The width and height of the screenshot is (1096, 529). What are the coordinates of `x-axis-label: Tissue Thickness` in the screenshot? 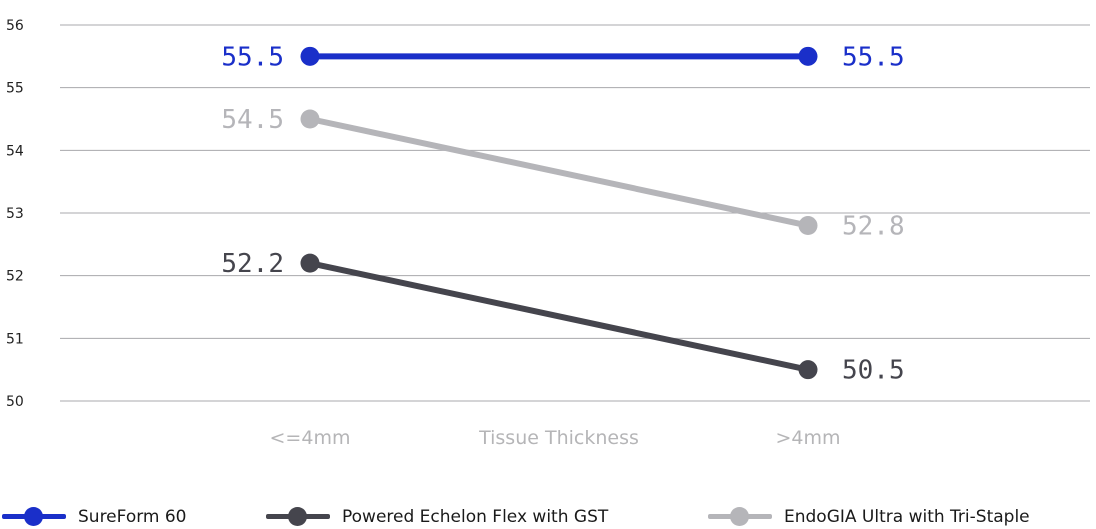 It's located at (558, 438).